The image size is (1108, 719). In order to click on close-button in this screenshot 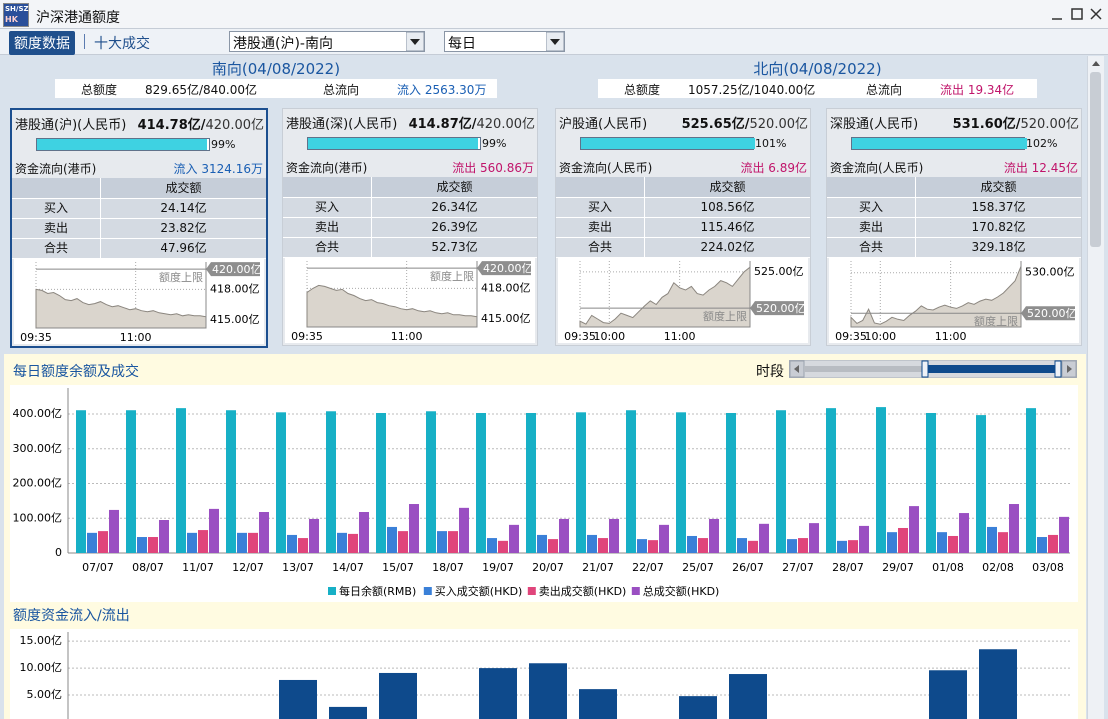, I will do `click(1096, 14)`.